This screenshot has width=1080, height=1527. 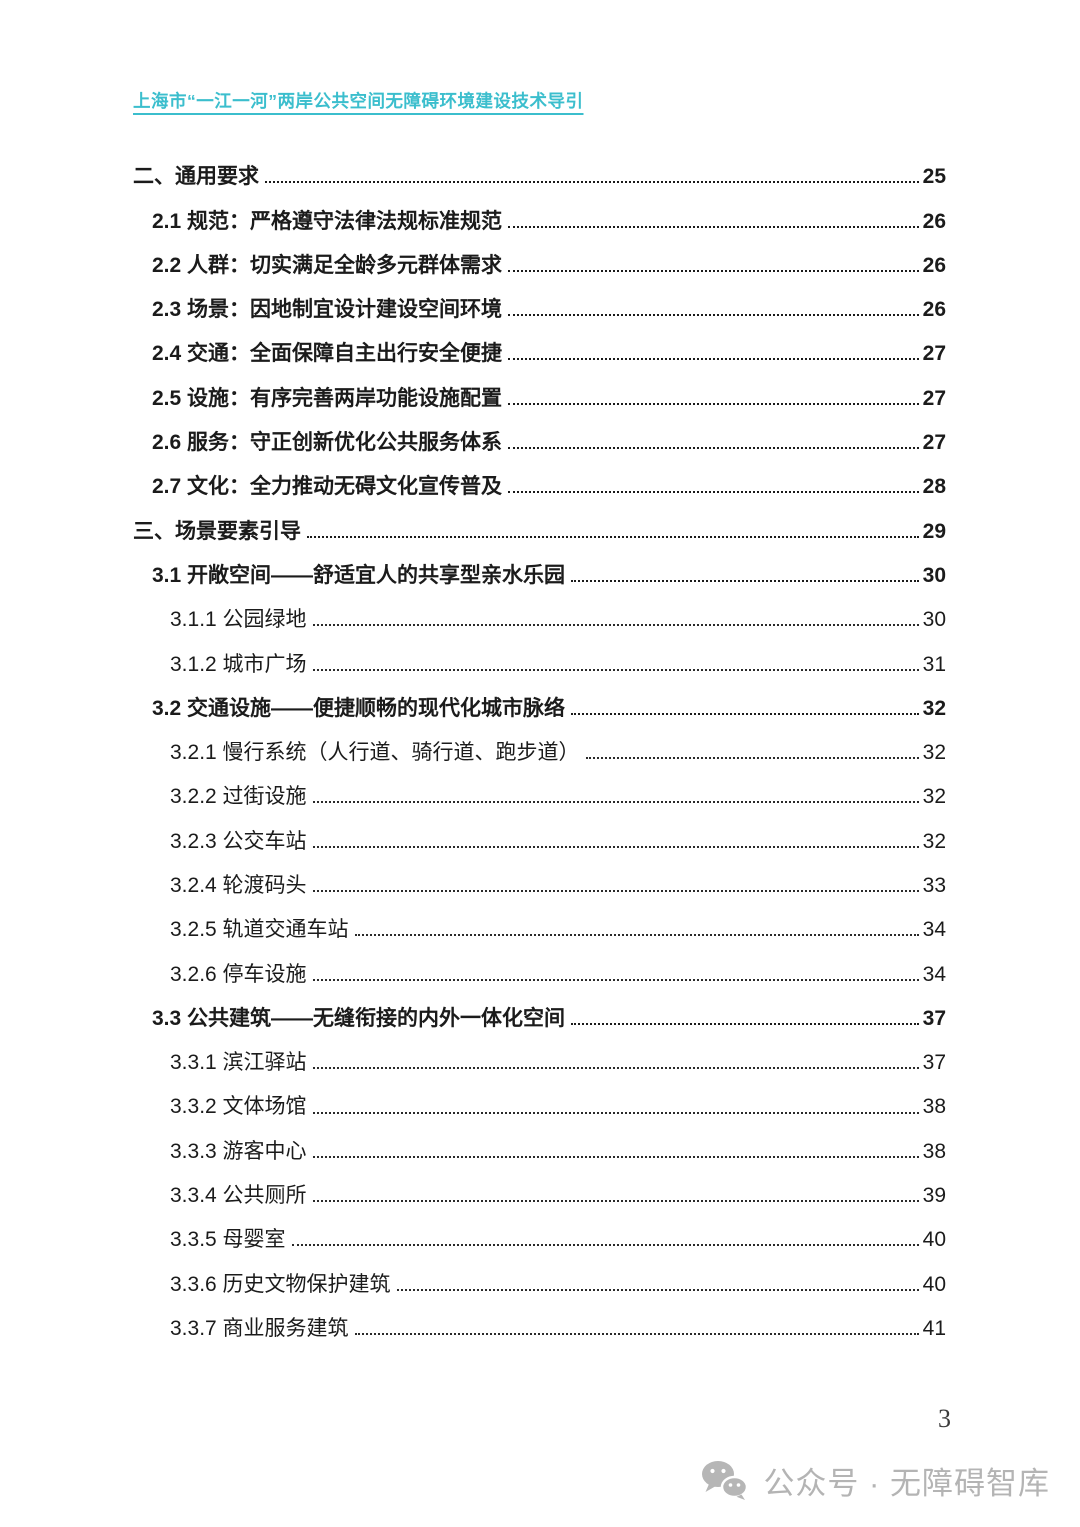 I want to click on running-header-title: 上海市“一江一河”两岸公共空间无障碍环境建设技术导引, so click(x=358, y=101).